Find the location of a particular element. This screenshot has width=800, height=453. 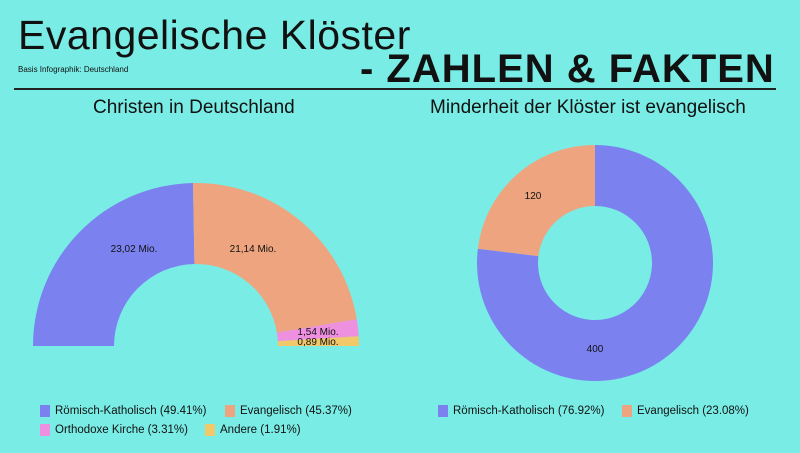

slice-orthodoxe-kirche is located at coordinates (317, 330).